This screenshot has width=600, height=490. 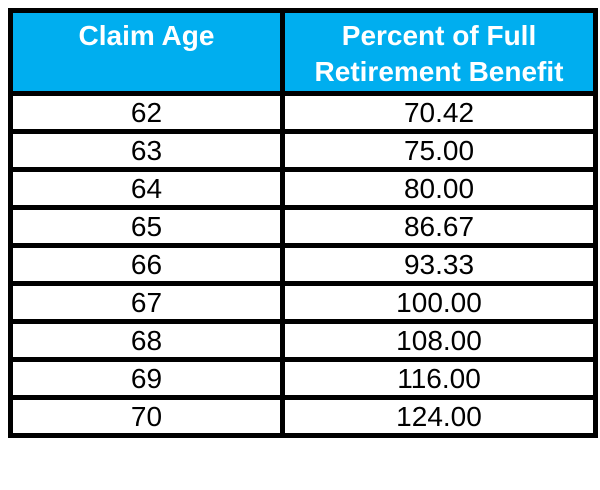 I want to click on header-cell-claim-age: Claim Age, so click(x=146, y=52).